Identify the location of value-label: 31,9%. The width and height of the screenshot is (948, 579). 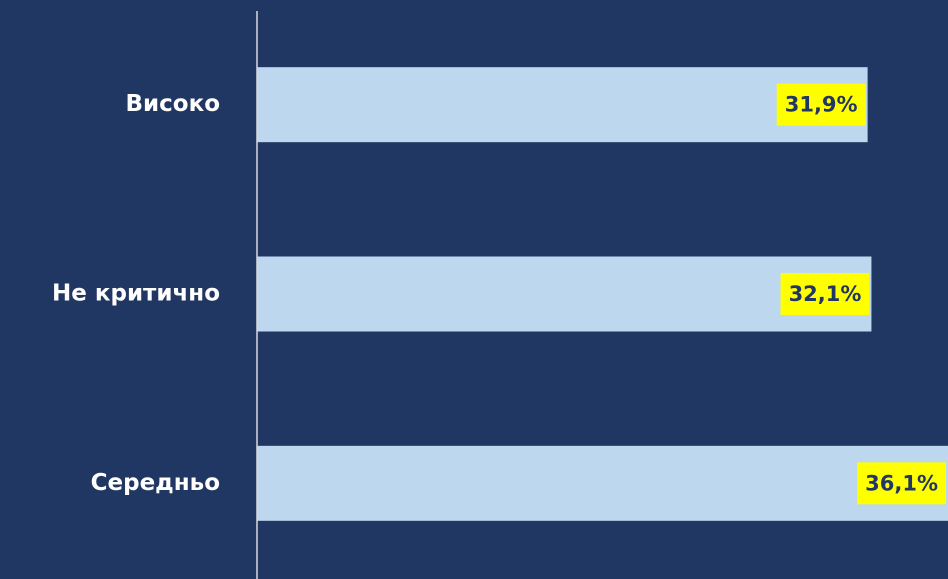
(821, 105).